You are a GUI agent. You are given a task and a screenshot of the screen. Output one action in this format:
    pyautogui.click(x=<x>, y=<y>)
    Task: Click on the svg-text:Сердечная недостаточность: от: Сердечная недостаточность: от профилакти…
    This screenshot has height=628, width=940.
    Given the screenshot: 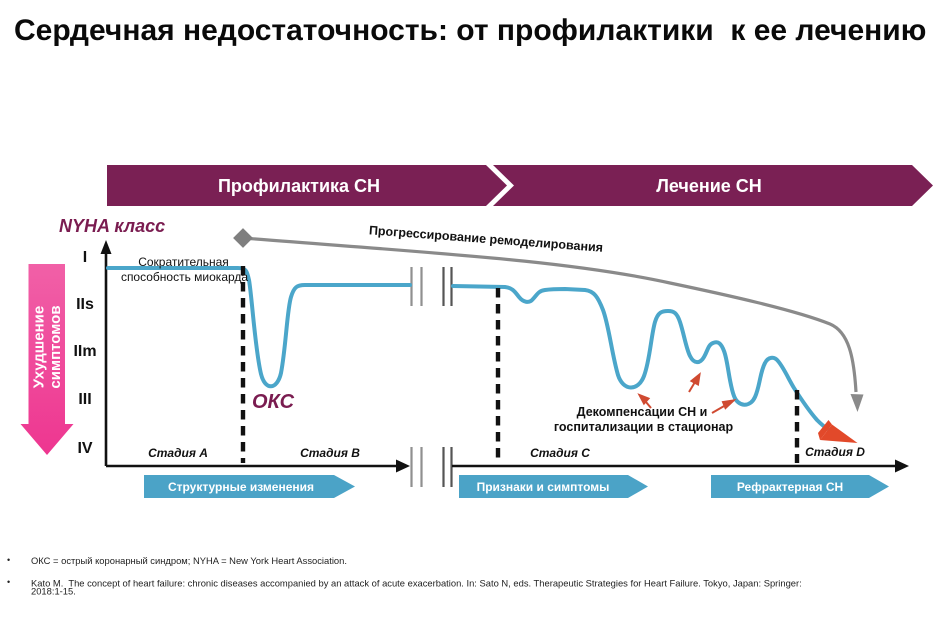 What is the action you would take?
    pyautogui.click(x=470, y=30)
    